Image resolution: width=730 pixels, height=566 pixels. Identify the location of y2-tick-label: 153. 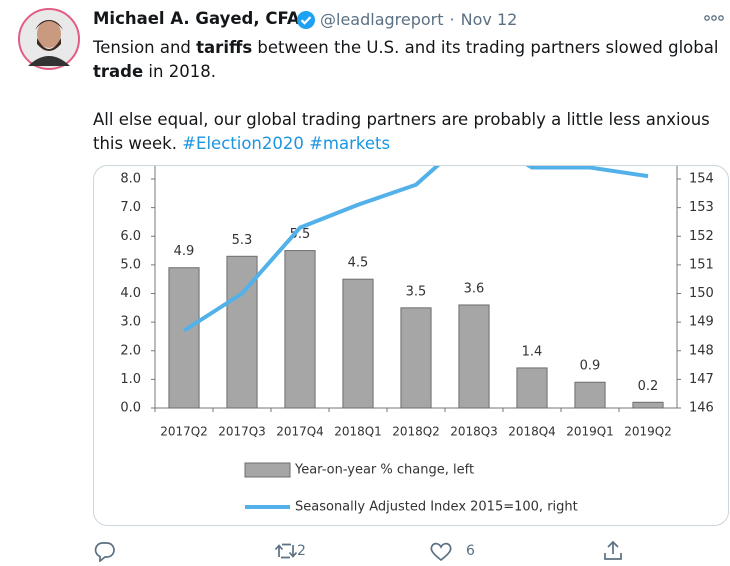
(701, 207).